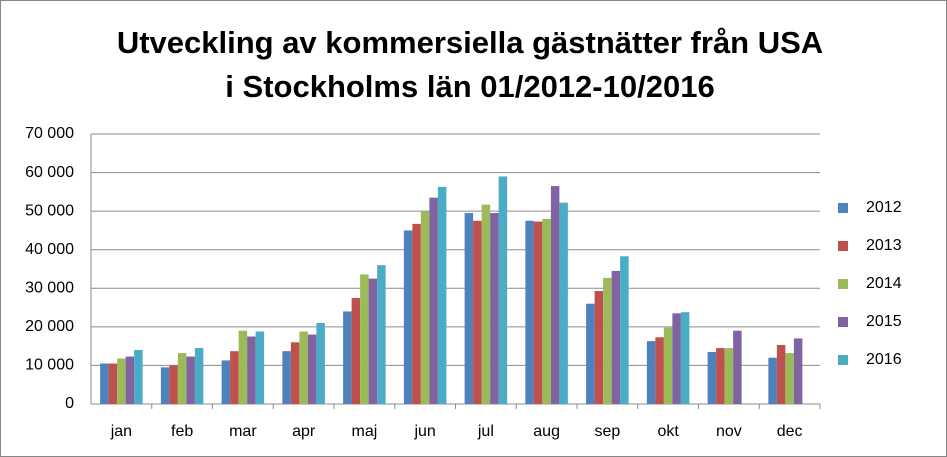  Describe the element at coordinates (364, 431) in the screenshot. I see `x-tick-label: maj` at that location.